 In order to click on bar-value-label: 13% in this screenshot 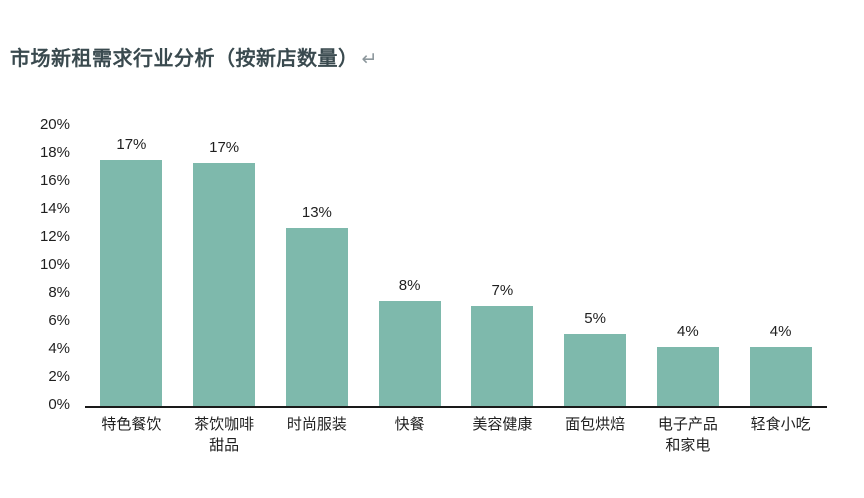, I will do `click(316, 212)`.